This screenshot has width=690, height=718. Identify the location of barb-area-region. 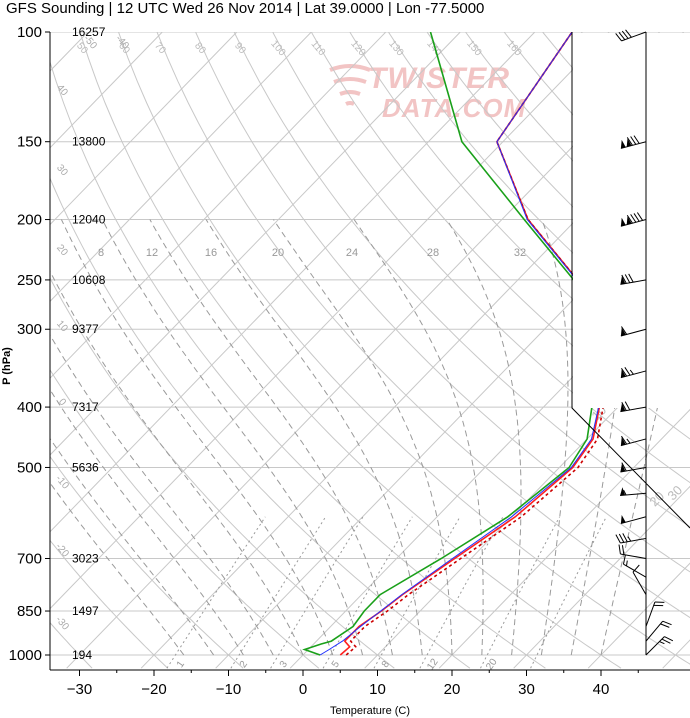
(631, 539).